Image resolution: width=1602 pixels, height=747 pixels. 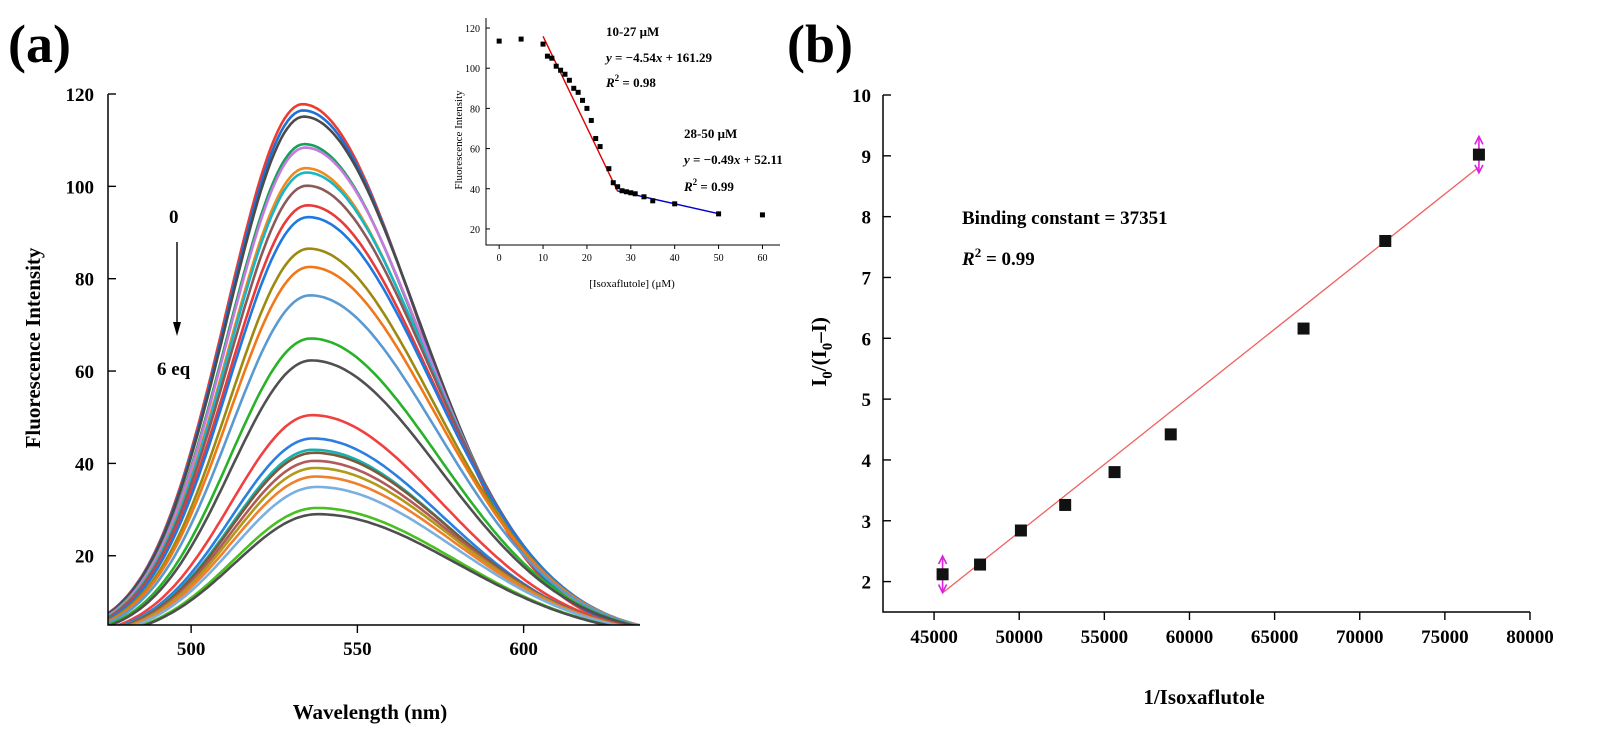 What do you see at coordinates (523, 649) in the screenshot?
I see `panel-a-xtick-label: 600` at bounding box center [523, 649].